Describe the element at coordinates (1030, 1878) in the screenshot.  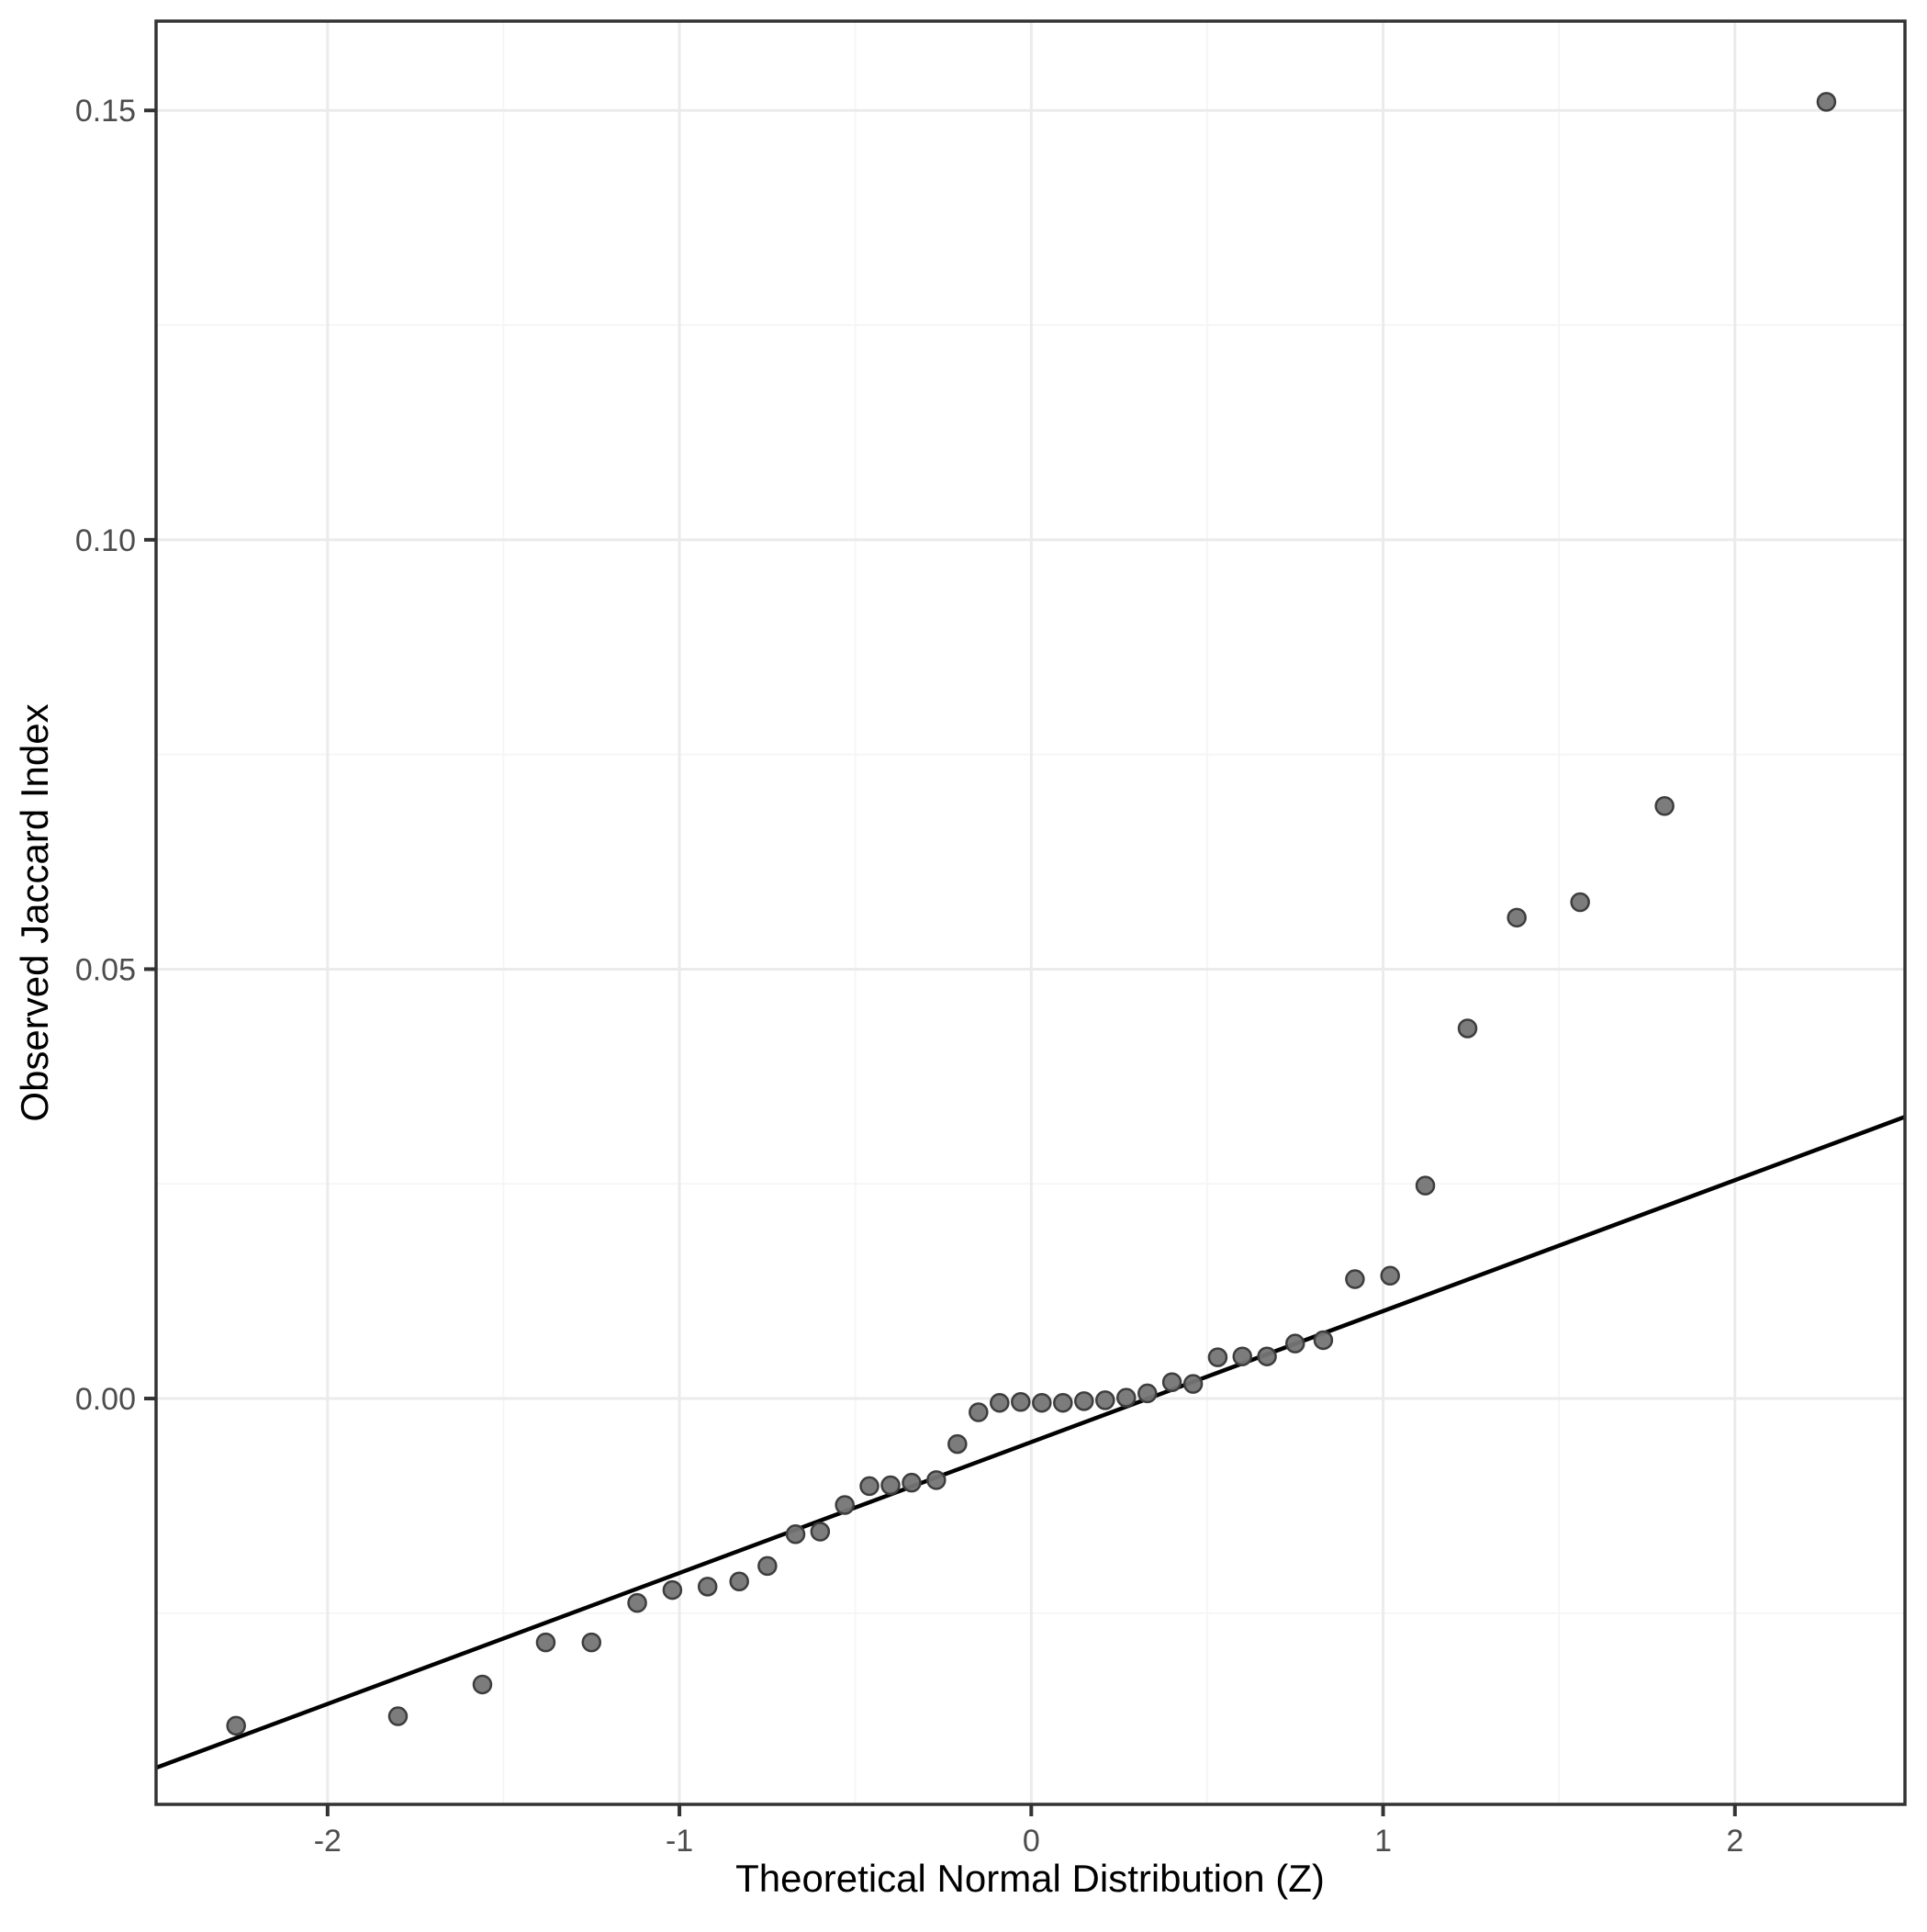
I see `x-axis-title: Theoretical Normal Distribution (Z)` at that location.